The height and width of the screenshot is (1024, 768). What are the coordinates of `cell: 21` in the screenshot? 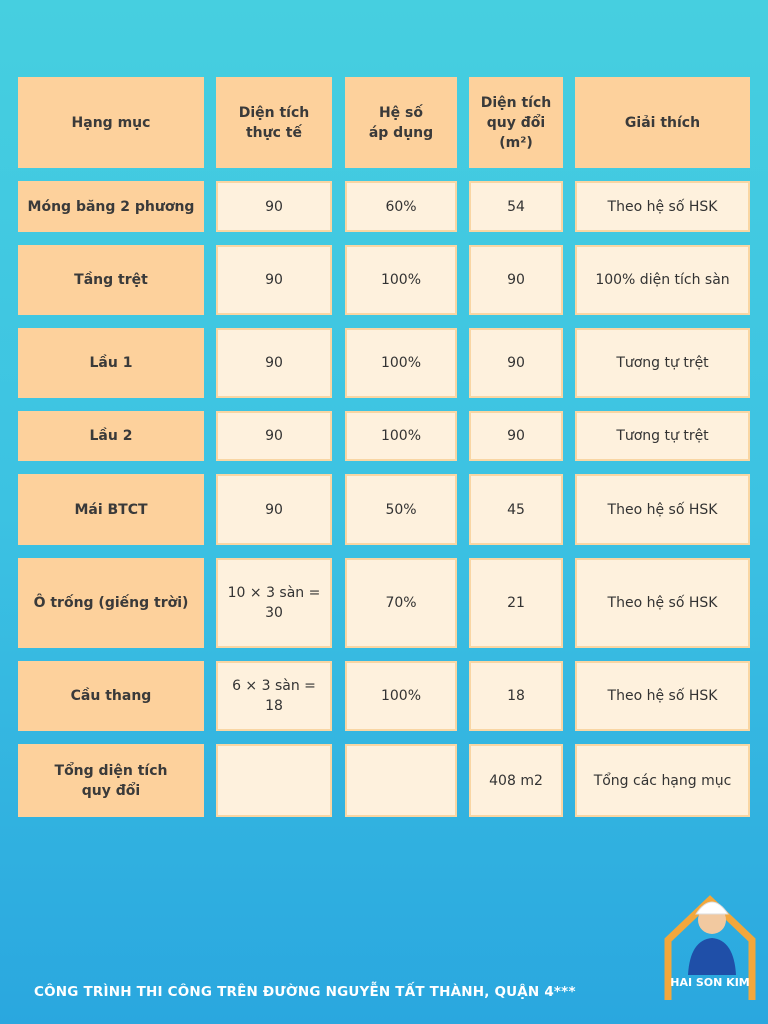 It's located at (516, 603).